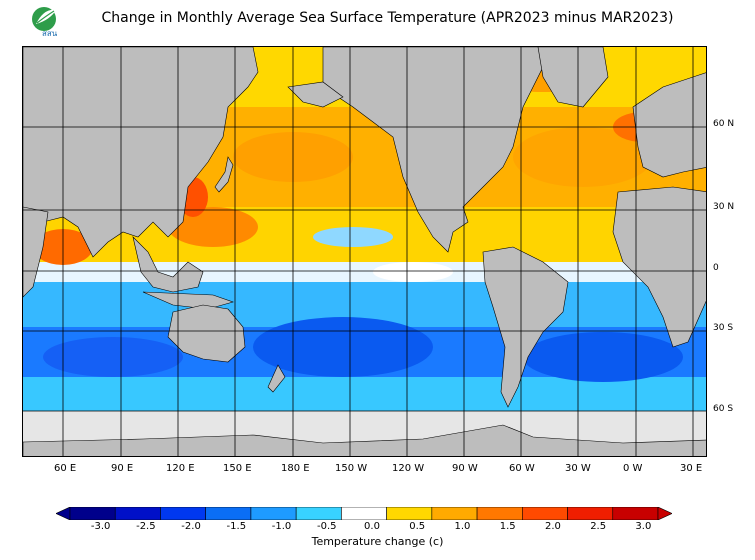  I want to click on lat-label: 30 N, so click(724, 207).